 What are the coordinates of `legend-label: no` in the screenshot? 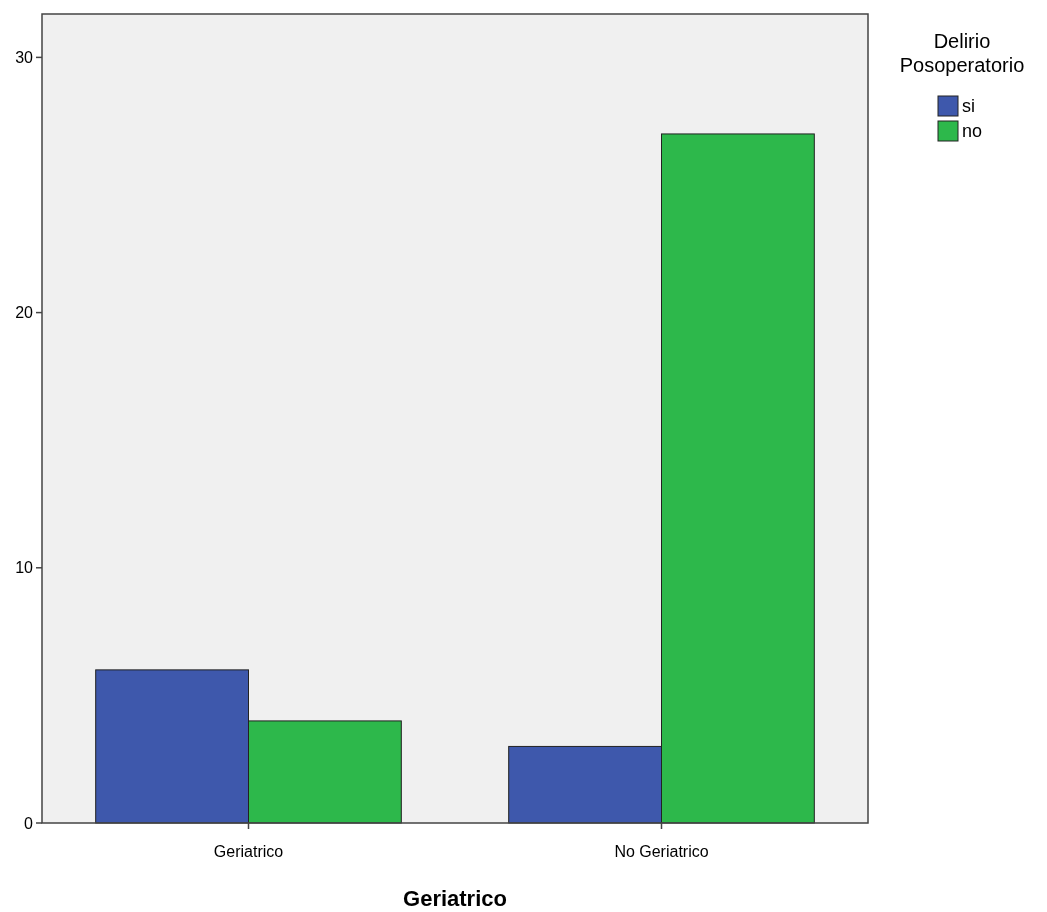 It's located at (972, 131).